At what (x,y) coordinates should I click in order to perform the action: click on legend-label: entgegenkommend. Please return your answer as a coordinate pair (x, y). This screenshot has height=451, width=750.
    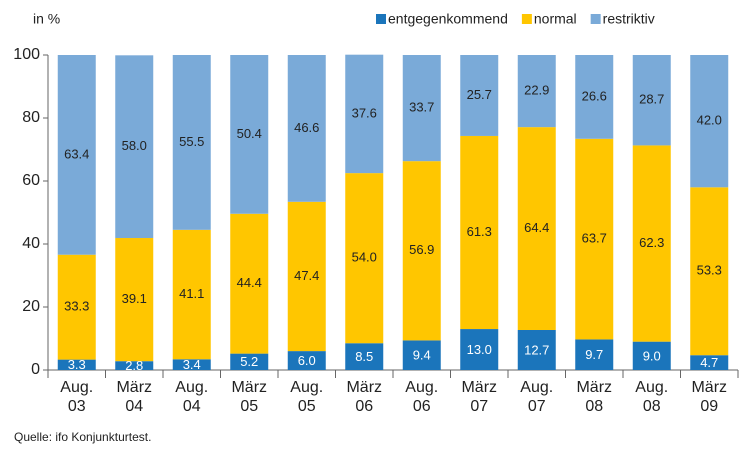
    Looking at the image, I should click on (448, 19).